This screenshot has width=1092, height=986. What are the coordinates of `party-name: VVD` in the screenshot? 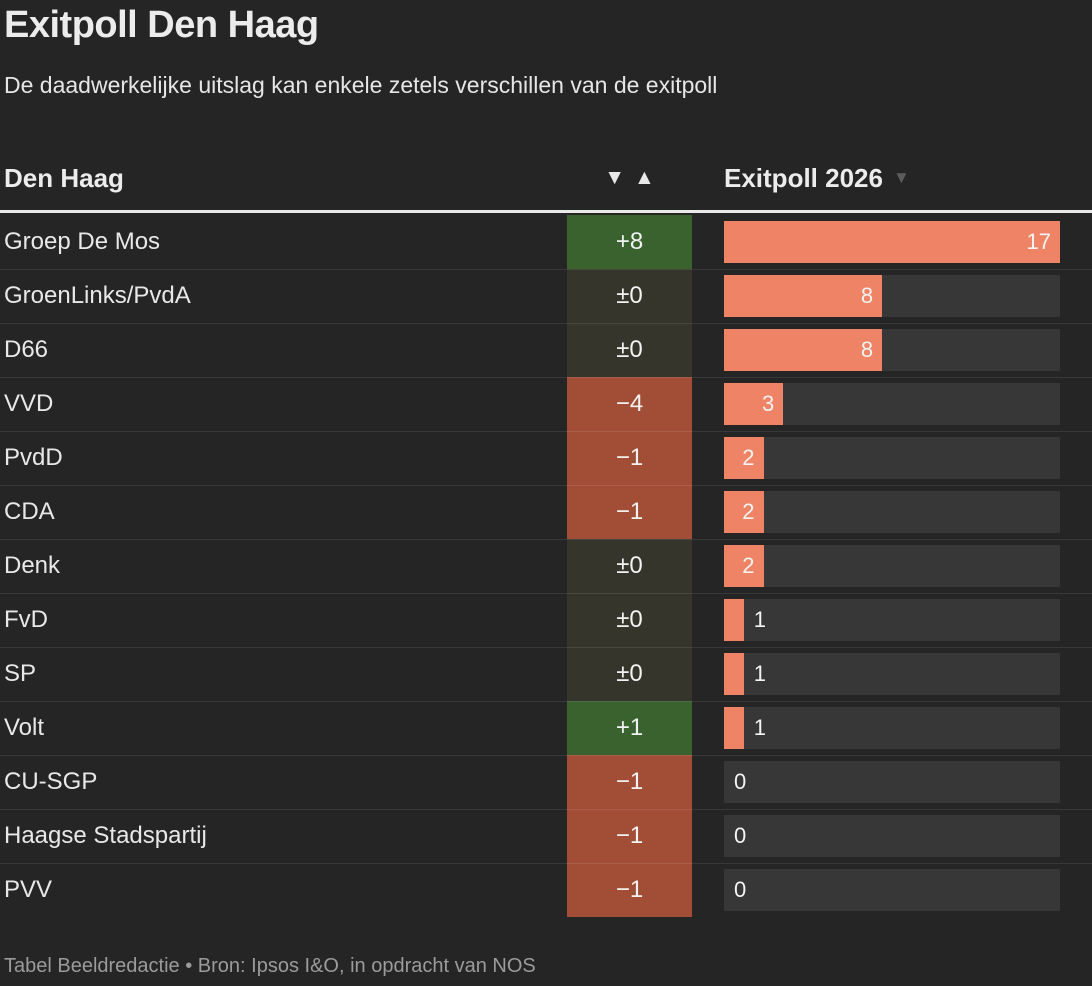 It's located at (29, 403).